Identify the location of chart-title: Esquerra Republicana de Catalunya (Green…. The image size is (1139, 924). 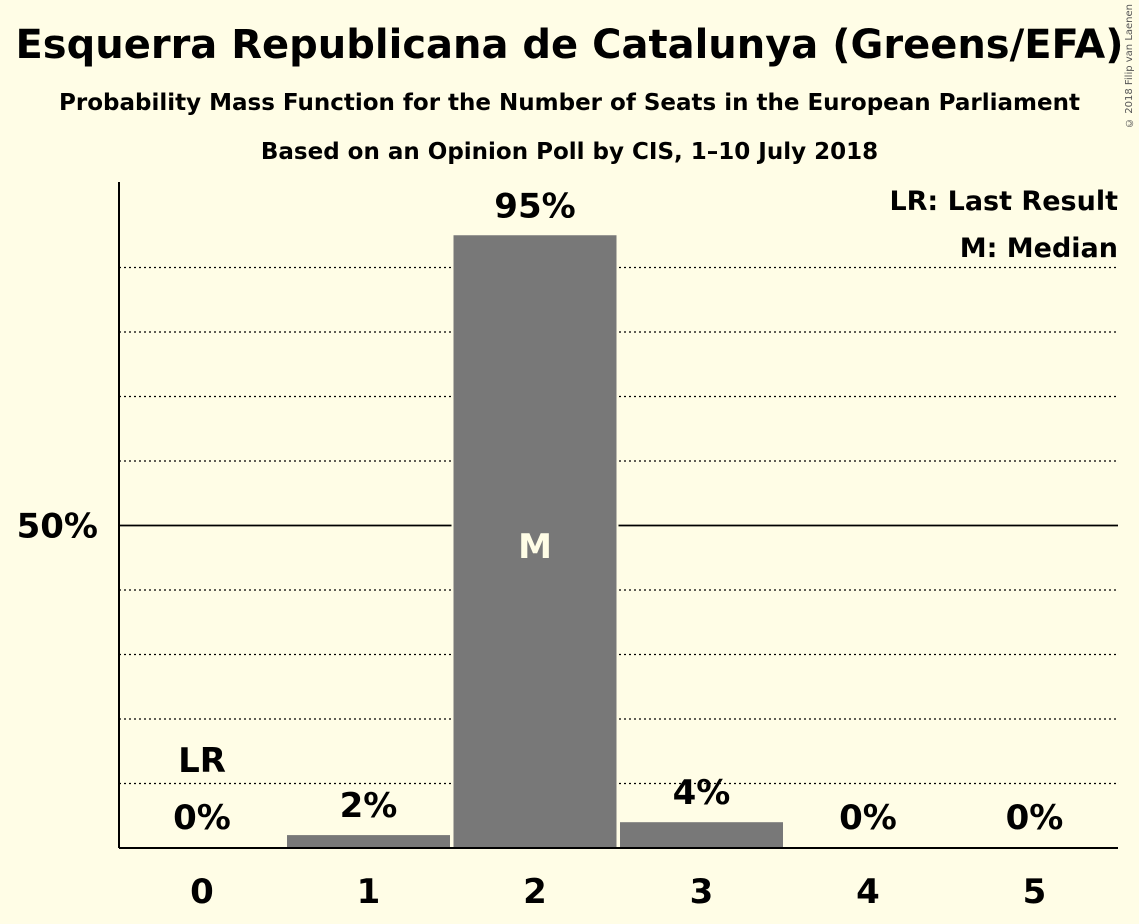
(569, 45).